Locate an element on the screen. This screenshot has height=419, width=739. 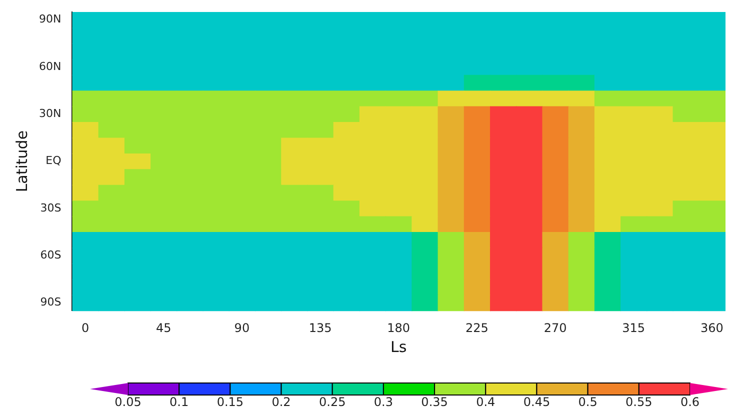
x-tick-label: 90 is located at coordinates (242, 327).